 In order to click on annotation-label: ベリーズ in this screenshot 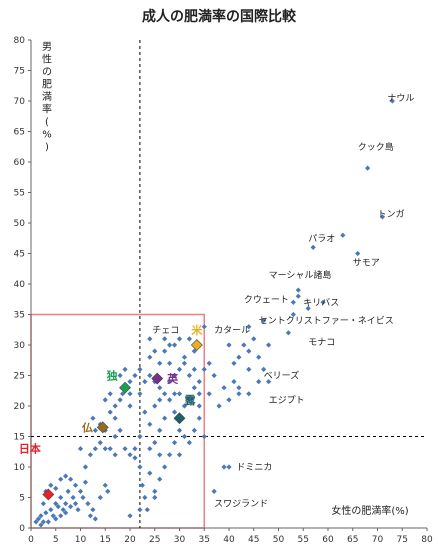, I will do `click(282, 376)`.